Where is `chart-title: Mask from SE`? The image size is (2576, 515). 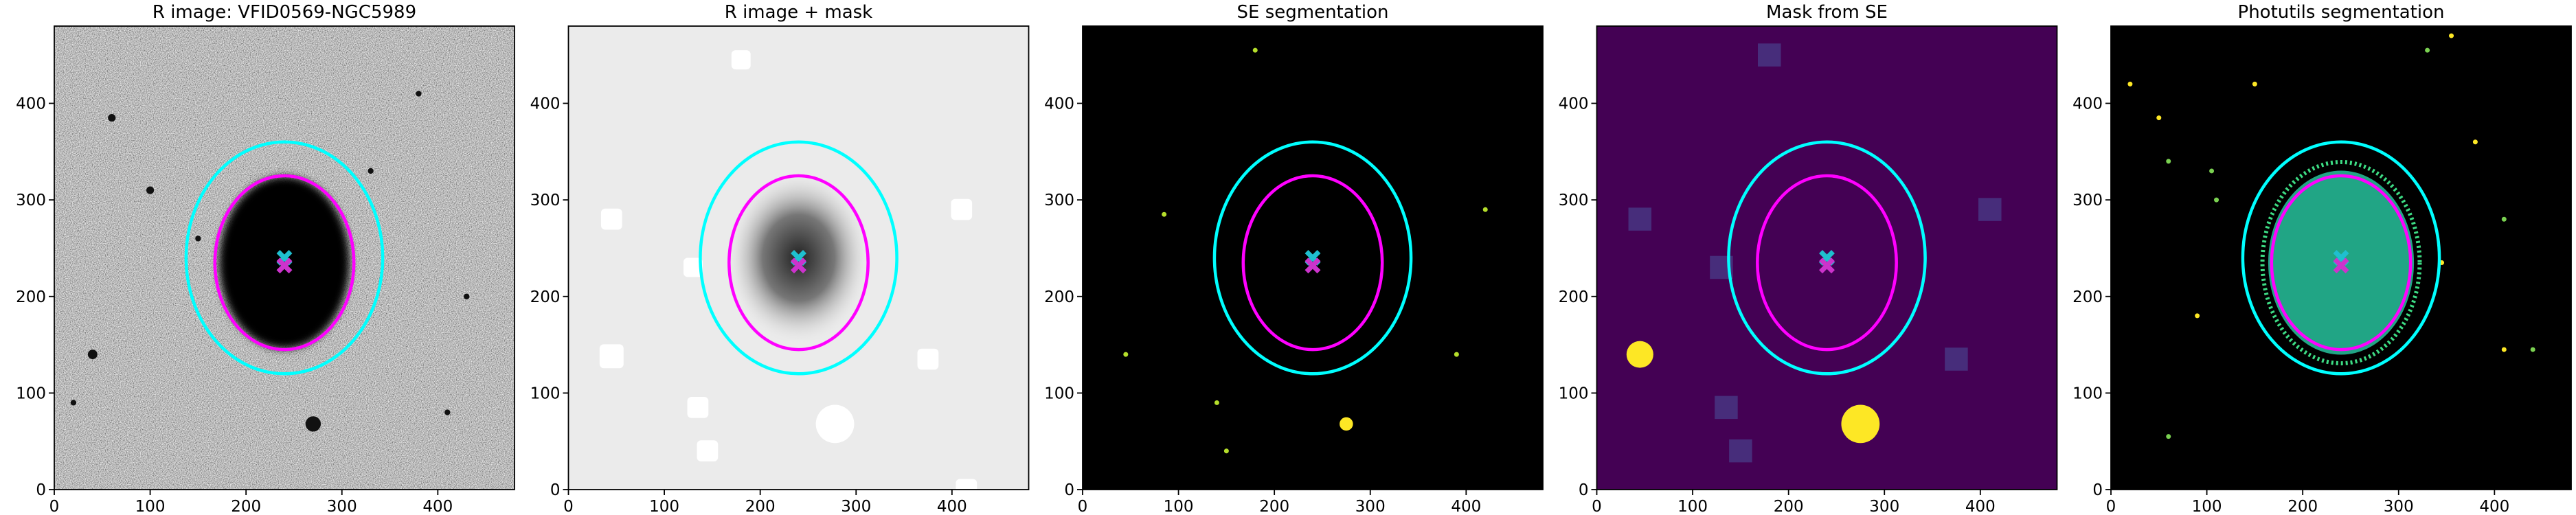
chart-title: Mask from SE is located at coordinates (1827, 12).